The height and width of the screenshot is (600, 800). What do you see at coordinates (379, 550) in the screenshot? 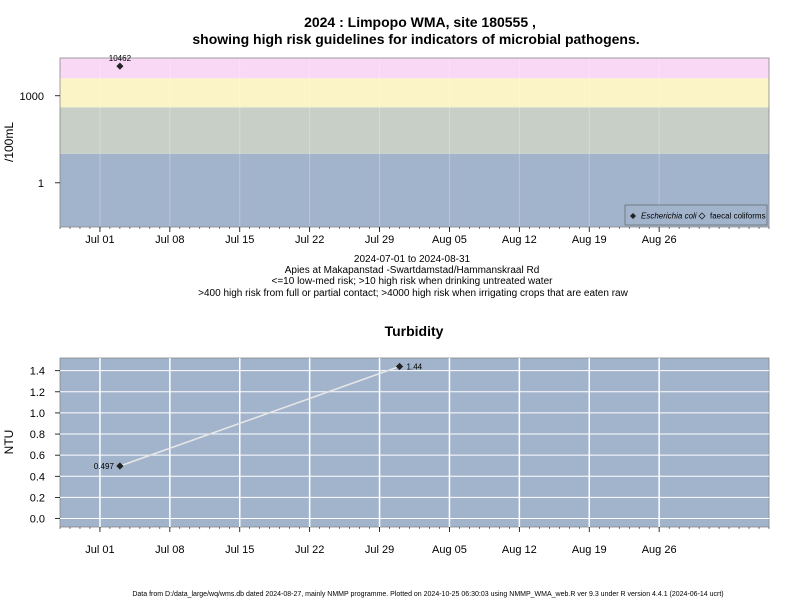
I see `chart2-xtick-label-4: Jul 29` at bounding box center [379, 550].